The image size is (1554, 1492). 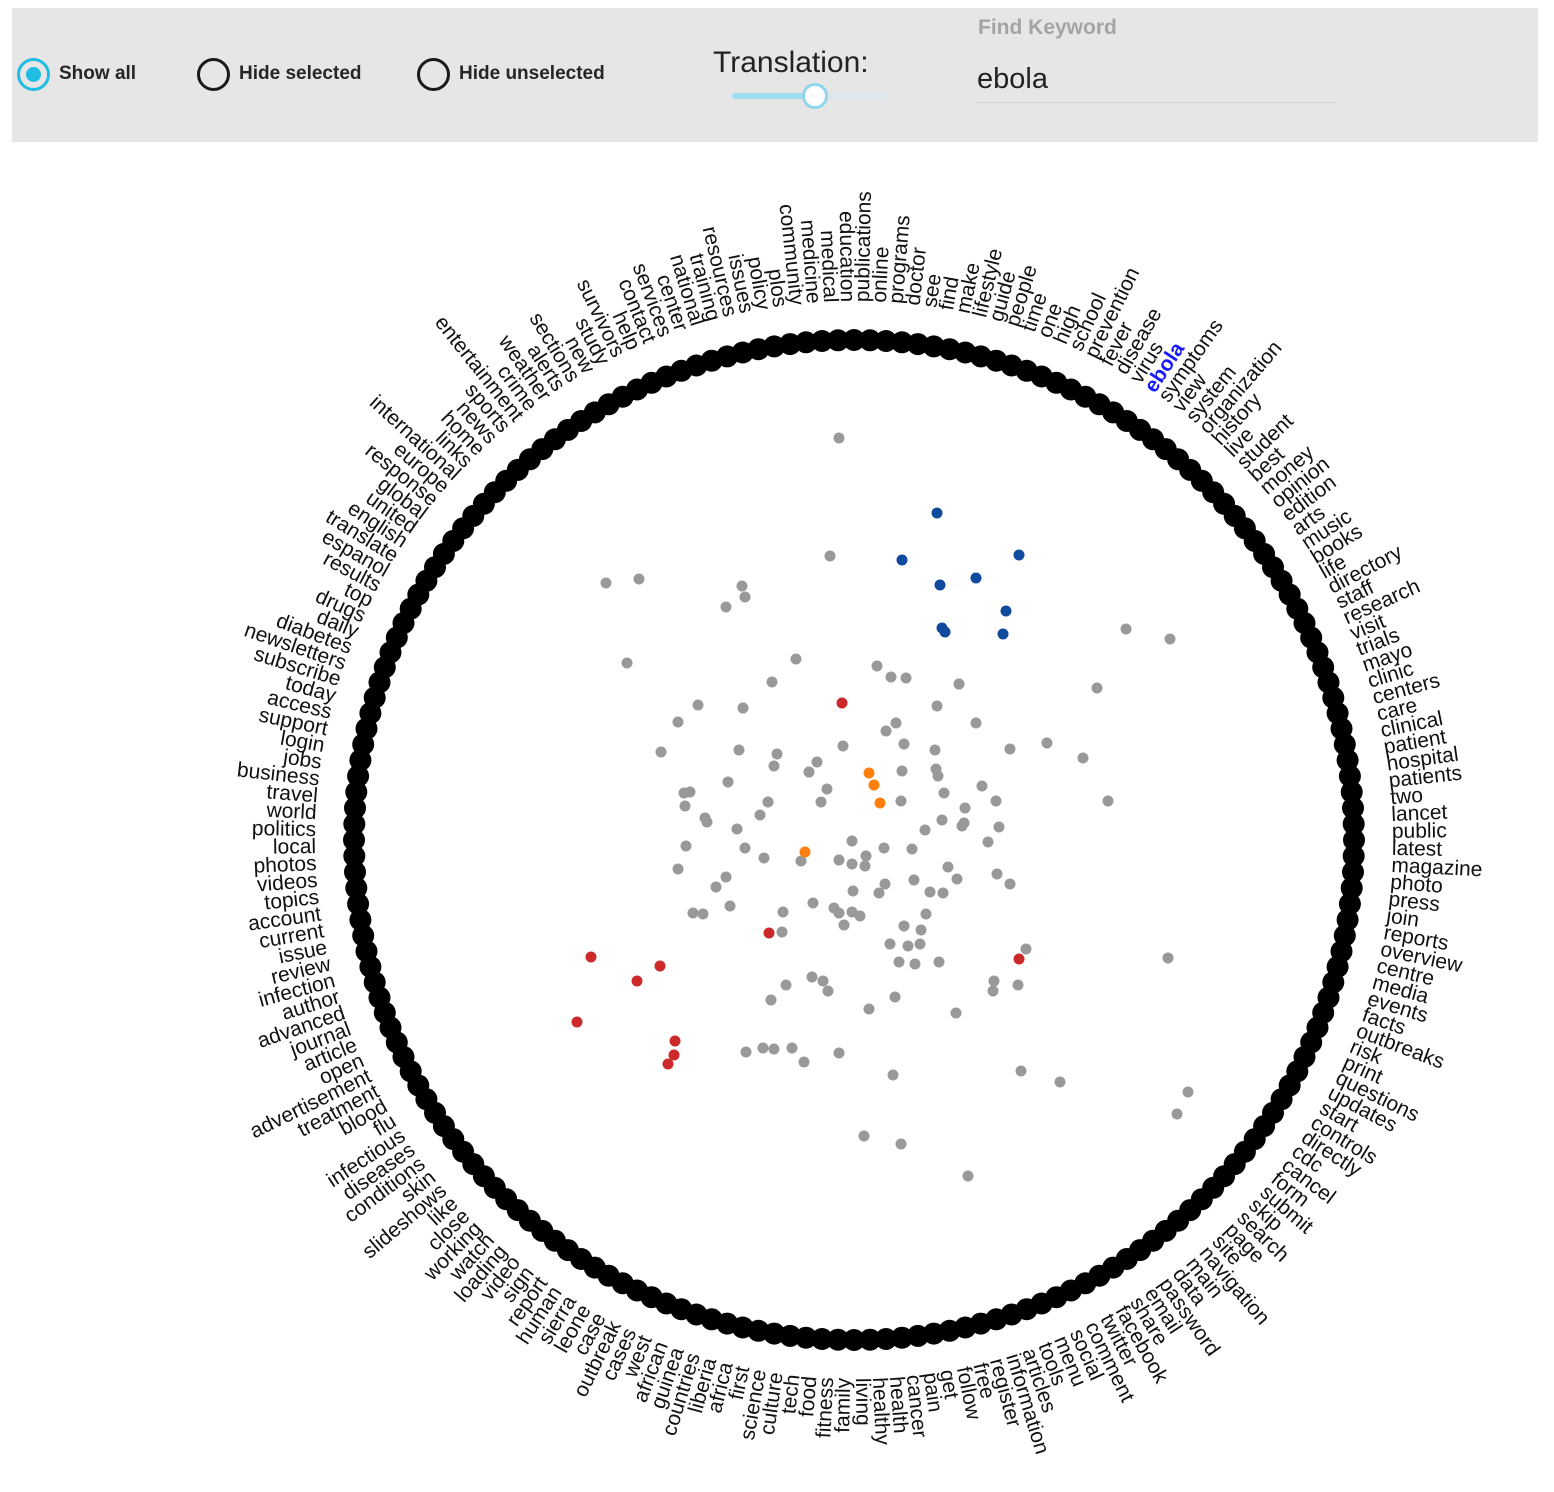 I want to click on ring-keyword-get: get, so click(x=949, y=1384).